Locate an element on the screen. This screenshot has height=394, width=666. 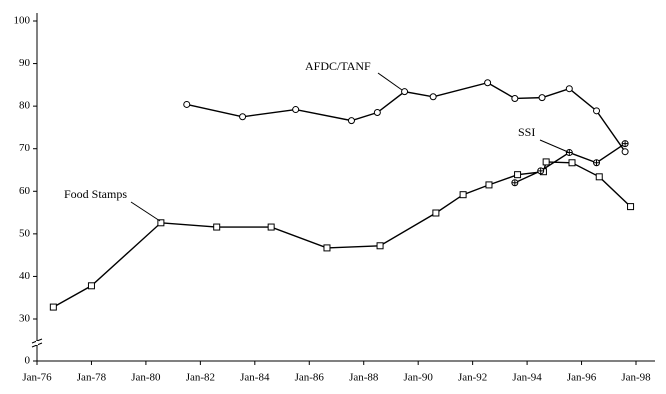
series-label: SSI is located at coordinates (526, 132).